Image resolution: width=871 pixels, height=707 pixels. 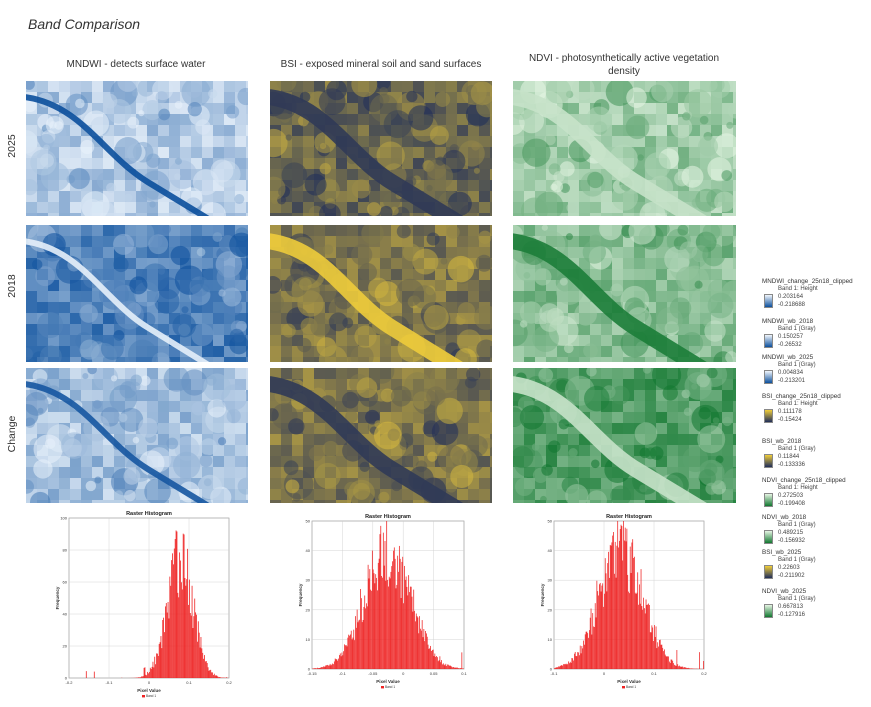 What do you see at coordinates (65, 550) in the screenshot?
I see `y-tick-label: 80` at bounding box center [65, 550].